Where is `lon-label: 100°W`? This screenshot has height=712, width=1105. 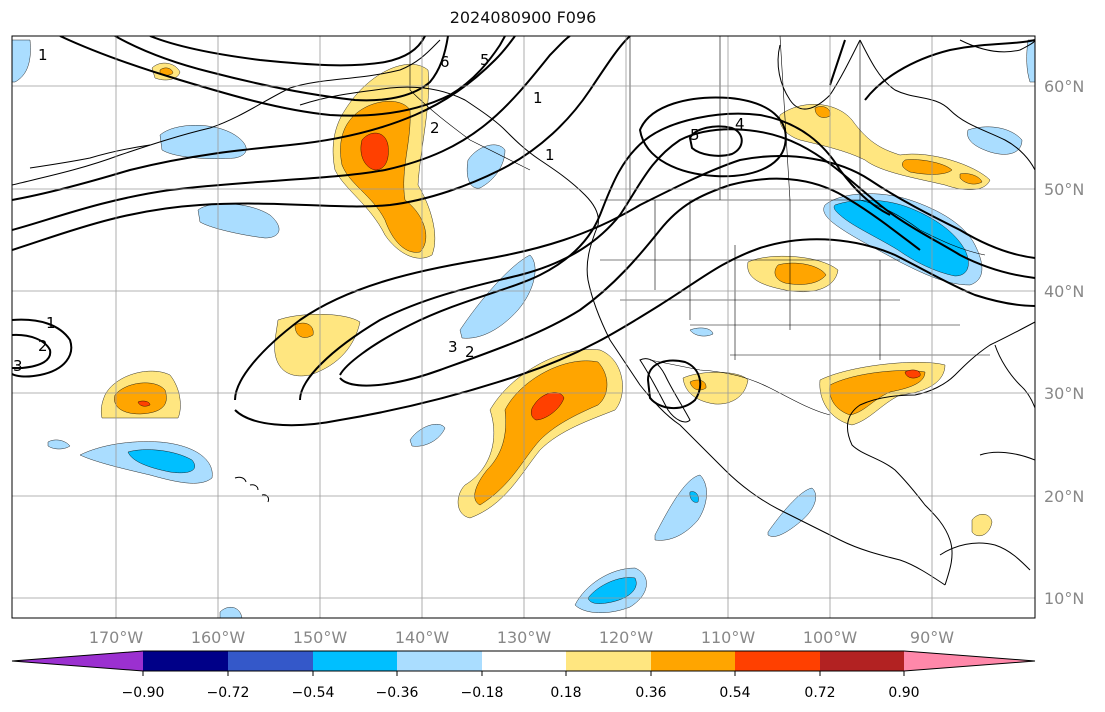 lon-label: 100°W is located at coordinates (830, 637).